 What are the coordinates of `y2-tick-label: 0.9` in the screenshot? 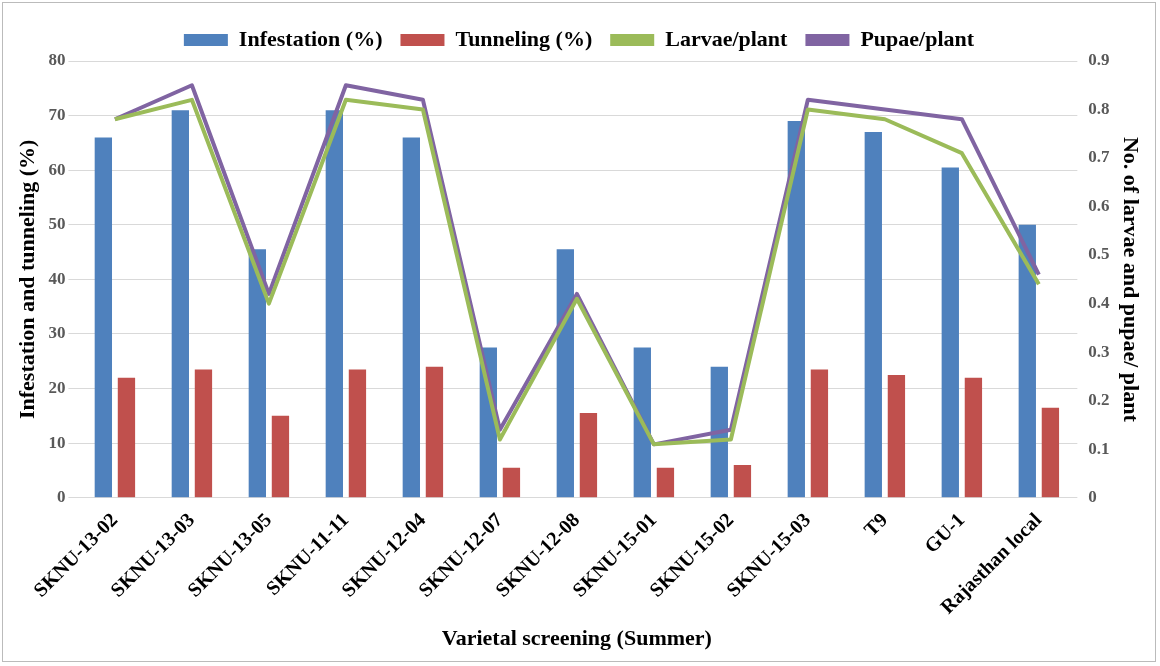 It's located at (1099, 60).